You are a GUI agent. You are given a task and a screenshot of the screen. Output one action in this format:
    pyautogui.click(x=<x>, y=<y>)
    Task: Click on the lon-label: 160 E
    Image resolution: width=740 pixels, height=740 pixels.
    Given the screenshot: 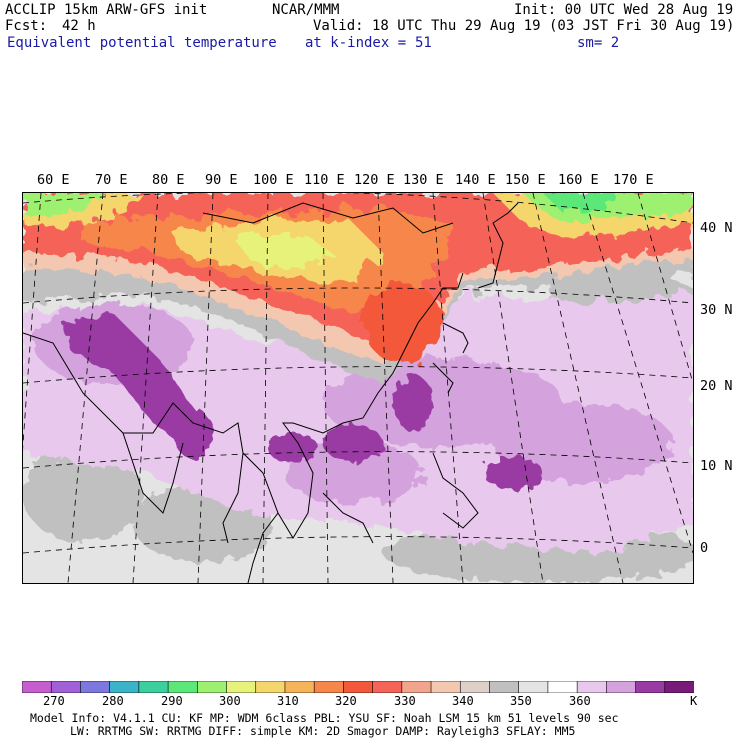 What is the action you would take?
    pyautogui.click(x=578, y=180)
    